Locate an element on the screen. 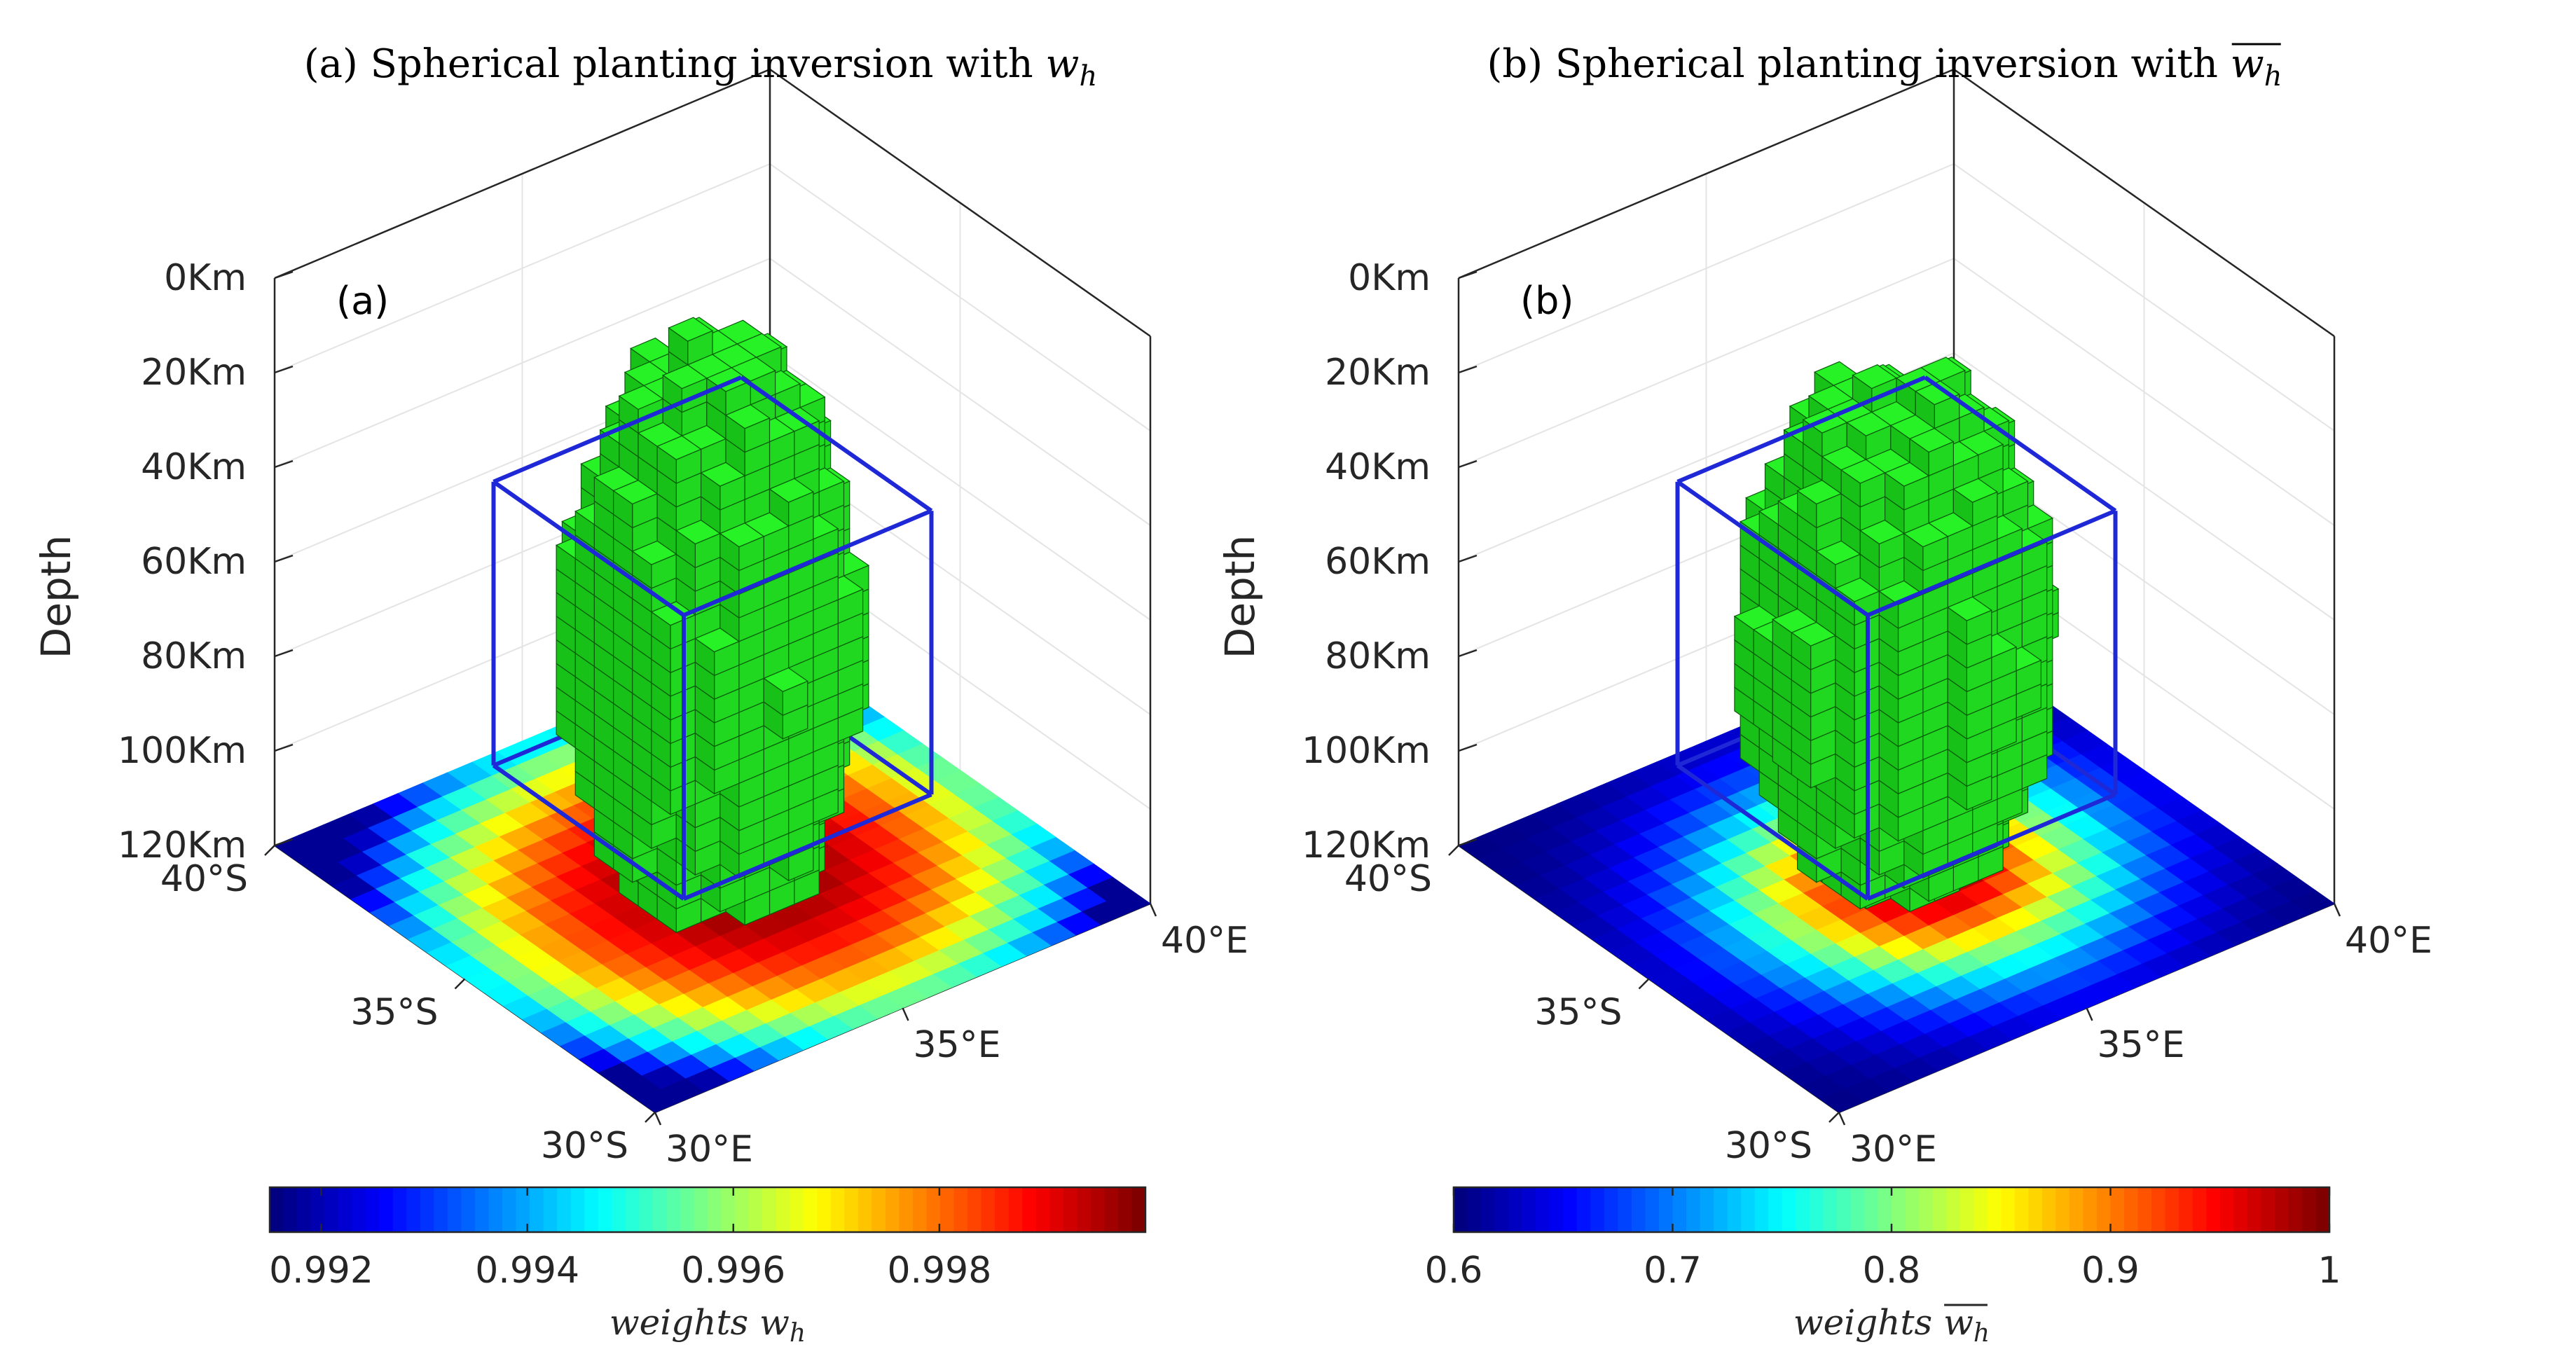 This screenshot has height=1368, width=2576. latitude-tick-label: 40°S is located at coordinates (204, 879).